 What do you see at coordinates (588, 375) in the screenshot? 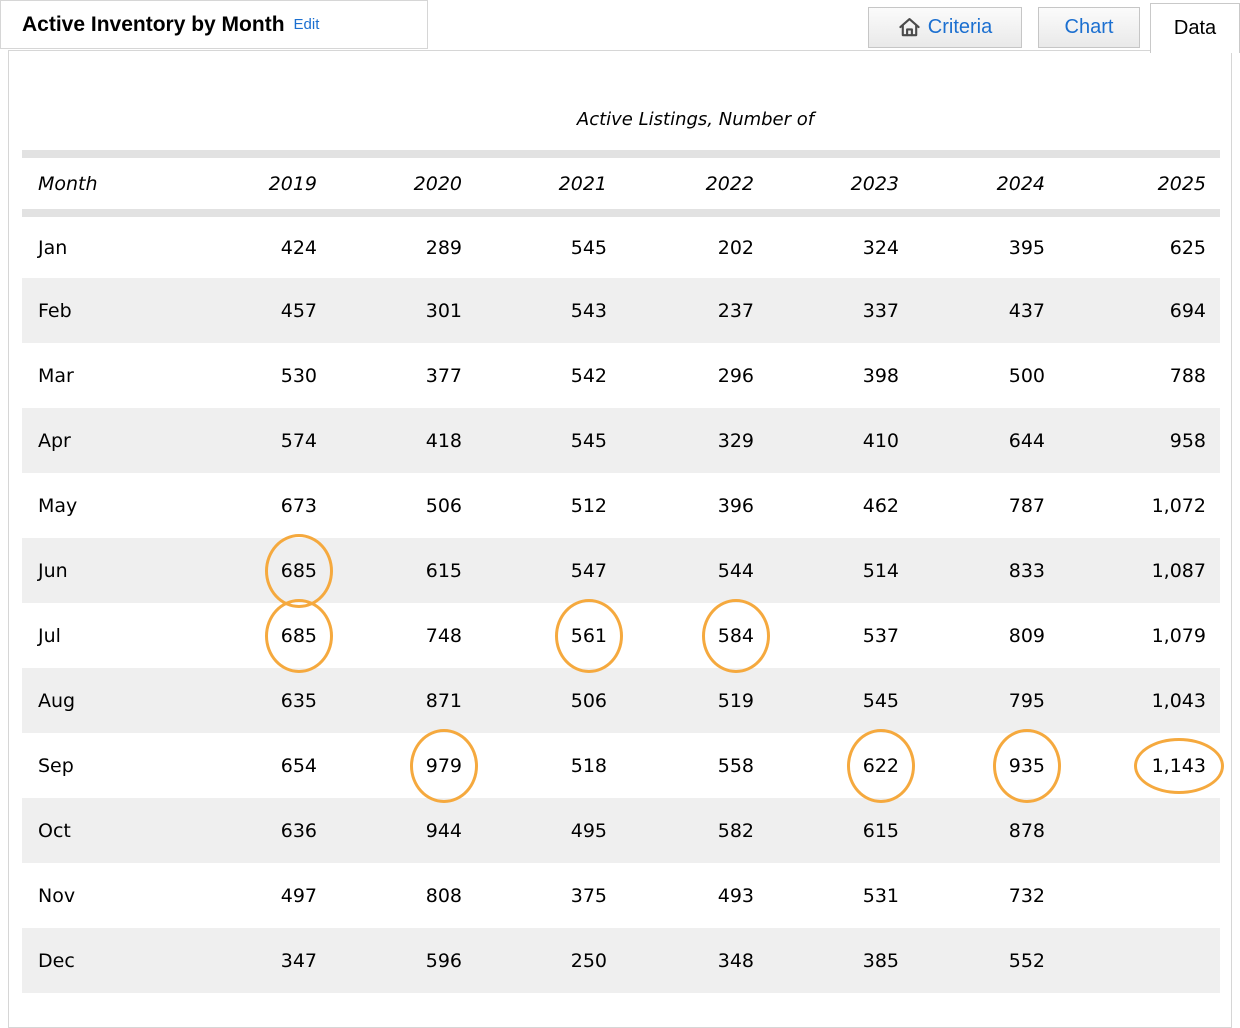
I see `cell-value: 542` at bounding box center [588, 375].